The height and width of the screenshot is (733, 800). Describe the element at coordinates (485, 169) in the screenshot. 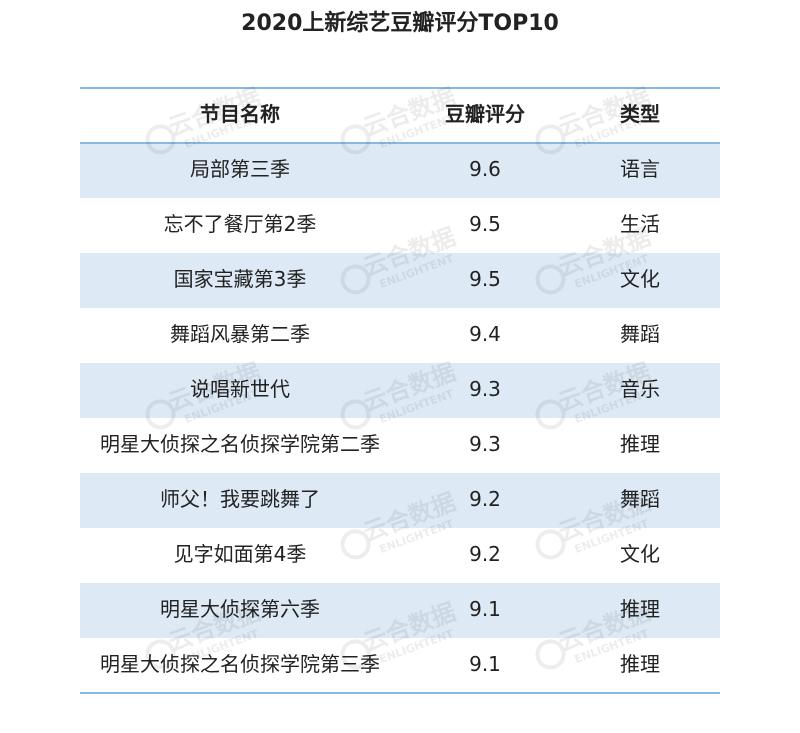

I see `cell: 9.6` at that location.